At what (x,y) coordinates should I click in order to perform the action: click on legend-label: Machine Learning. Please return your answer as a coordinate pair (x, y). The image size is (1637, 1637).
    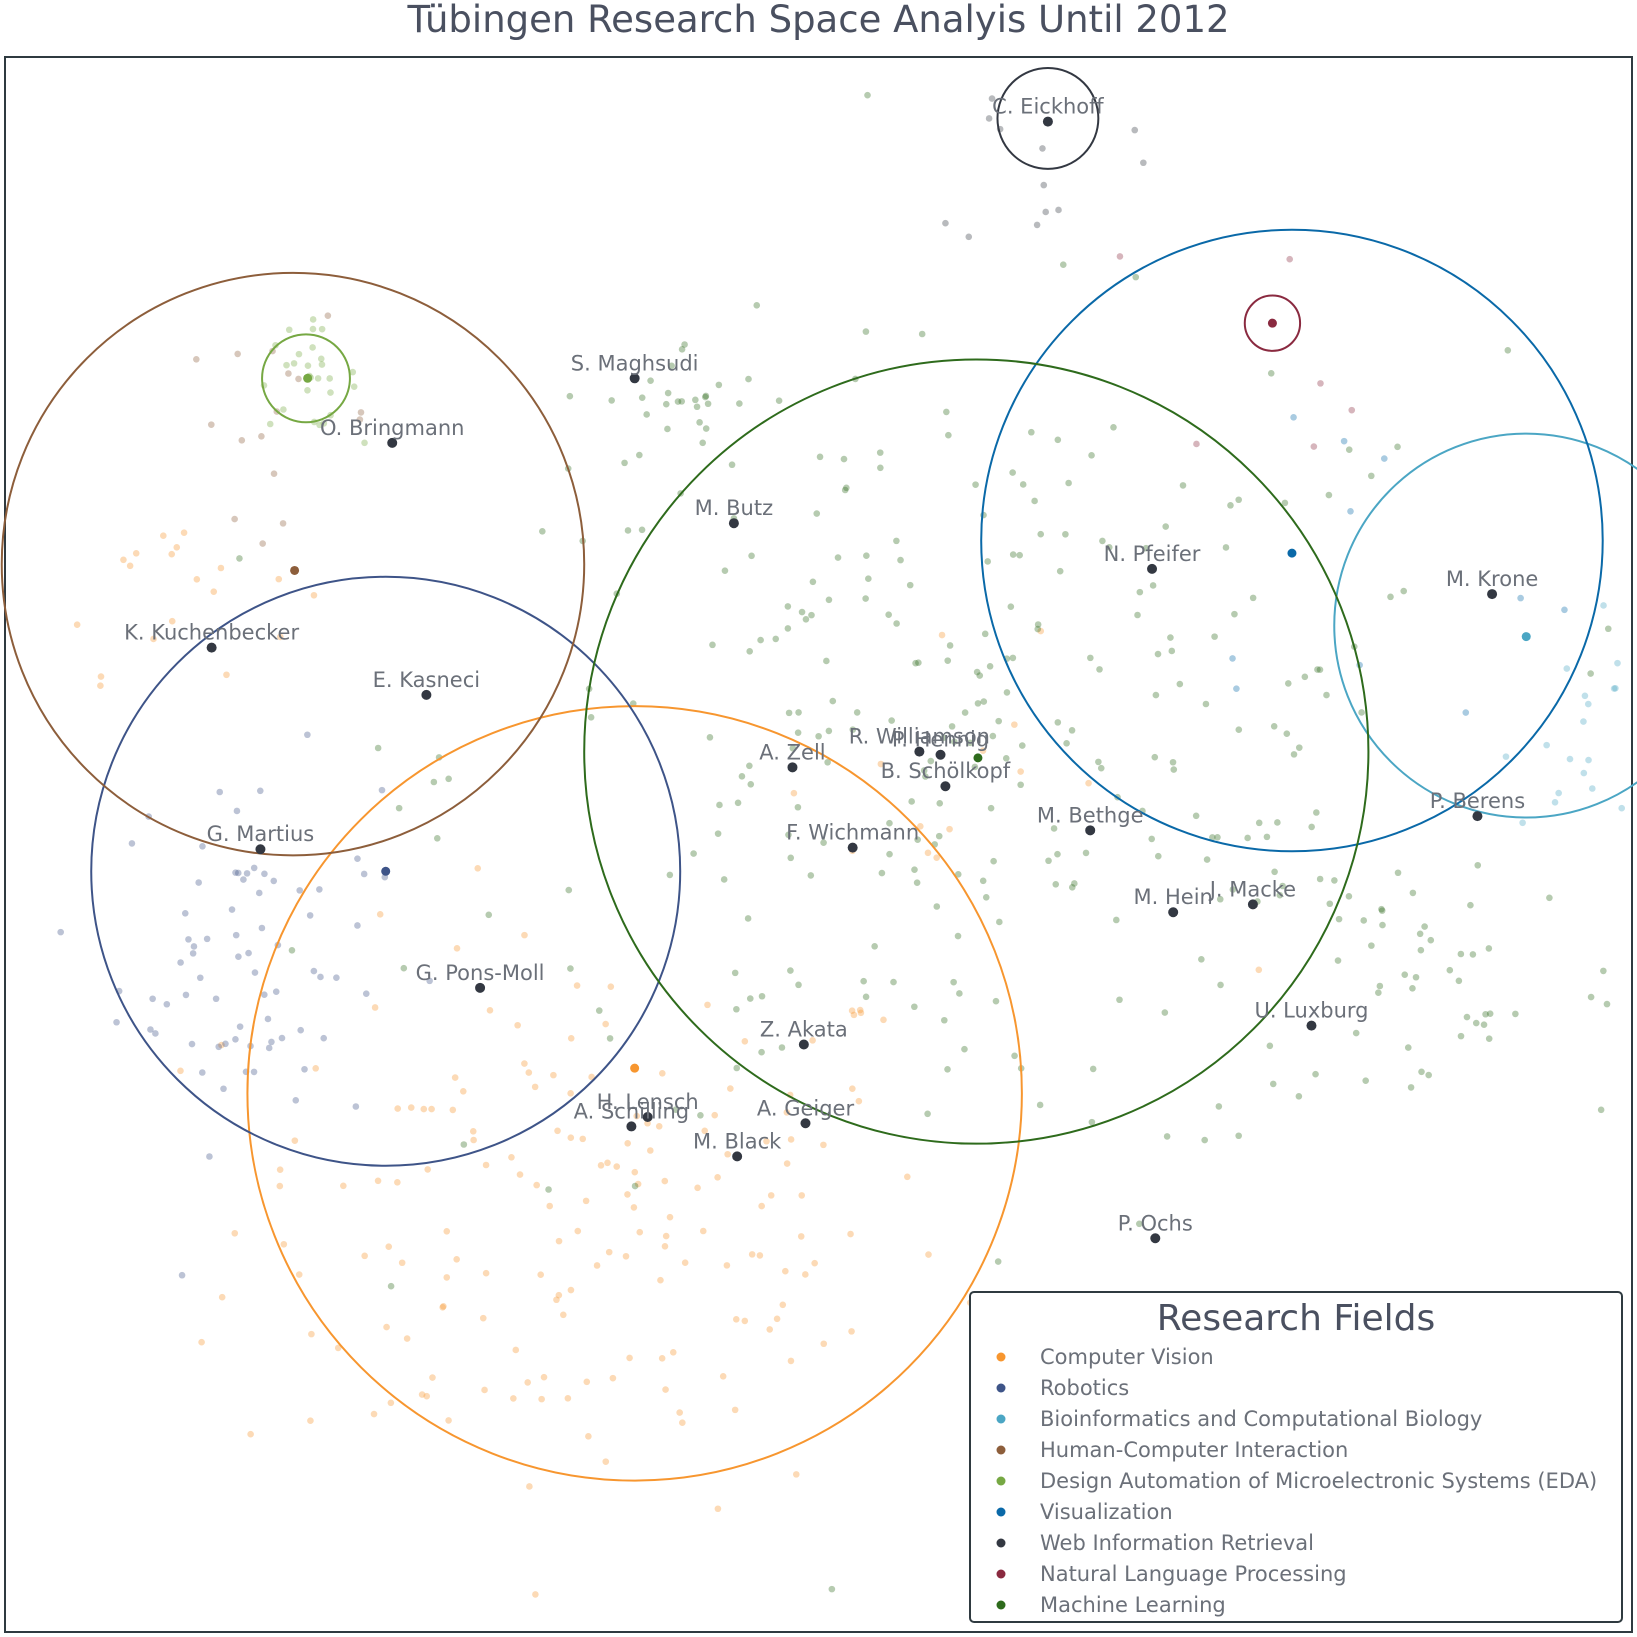
    Looking at the image, I should click on (1133, 1605).